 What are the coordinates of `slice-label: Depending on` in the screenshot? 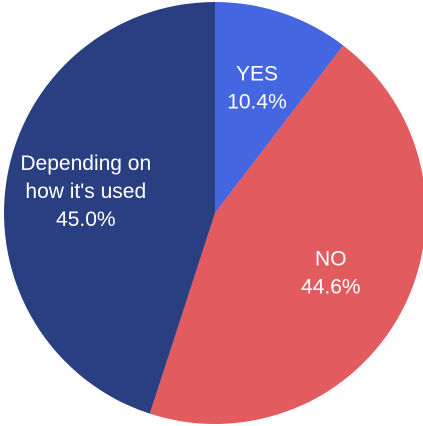 It's located at (85, 163).